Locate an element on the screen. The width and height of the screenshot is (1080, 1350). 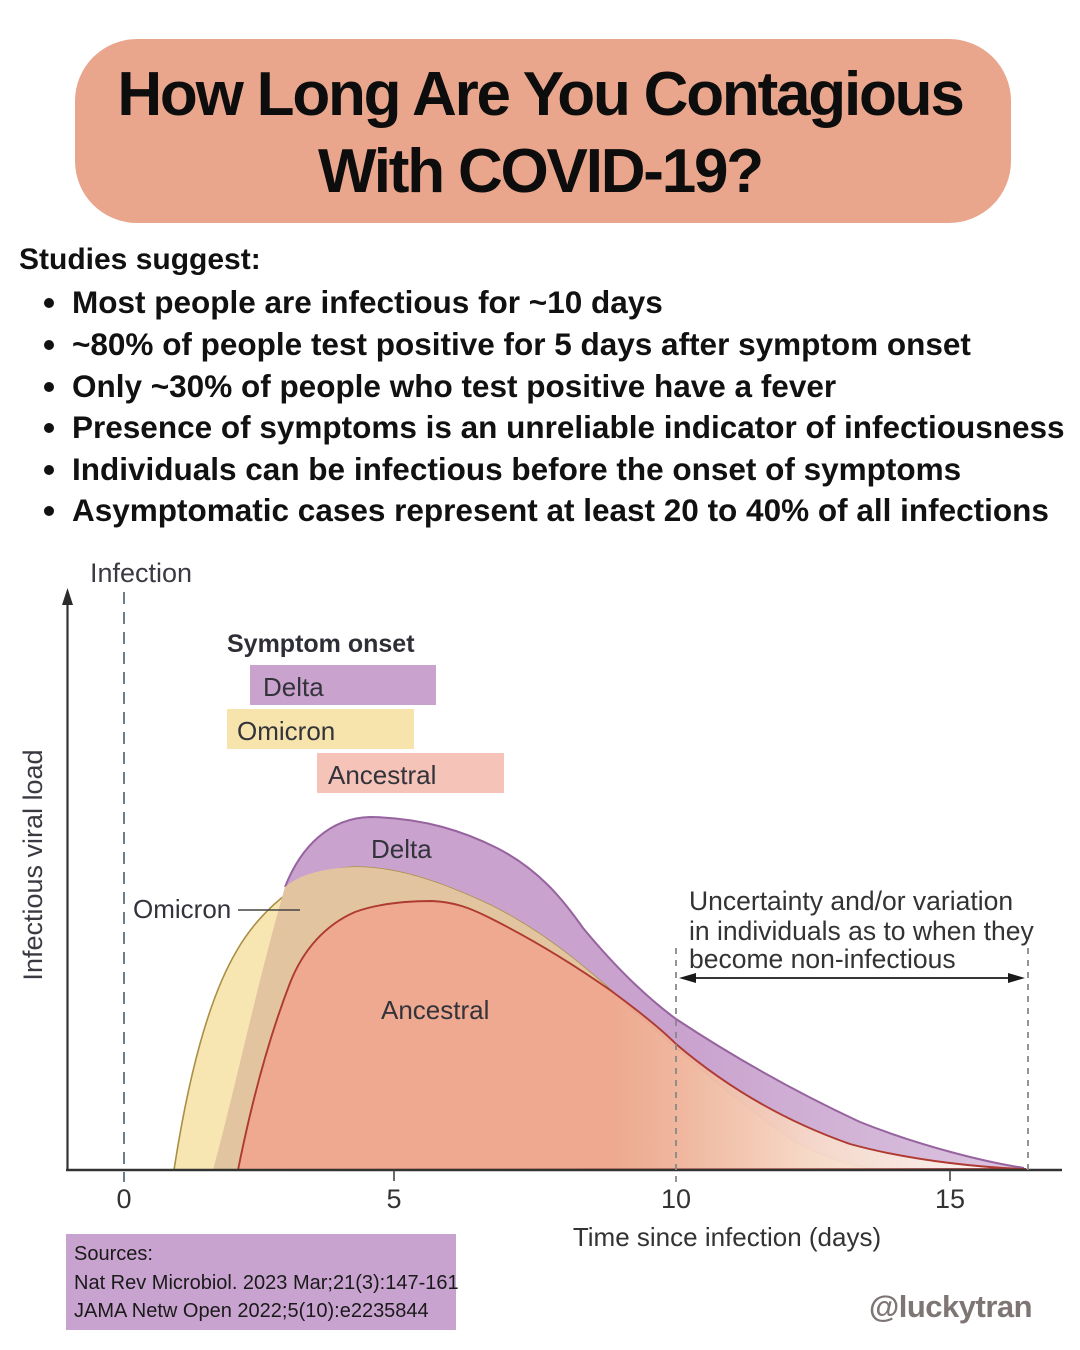
svg-text: Infection is located at coordinates (141, 573).